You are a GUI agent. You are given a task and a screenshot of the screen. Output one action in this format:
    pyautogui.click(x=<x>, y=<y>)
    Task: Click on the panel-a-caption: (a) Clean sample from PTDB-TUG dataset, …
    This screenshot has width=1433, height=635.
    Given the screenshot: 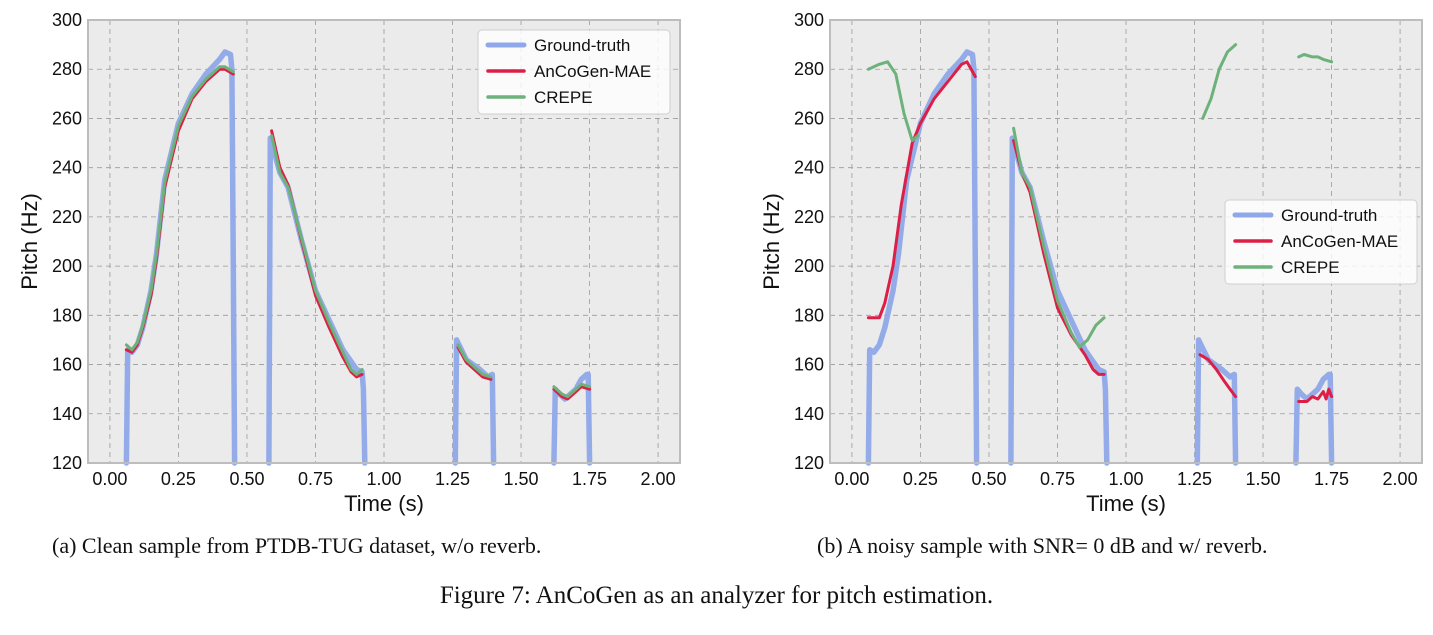 What is the action you would take?
    pyautogui.click(x=297, y=545)
    